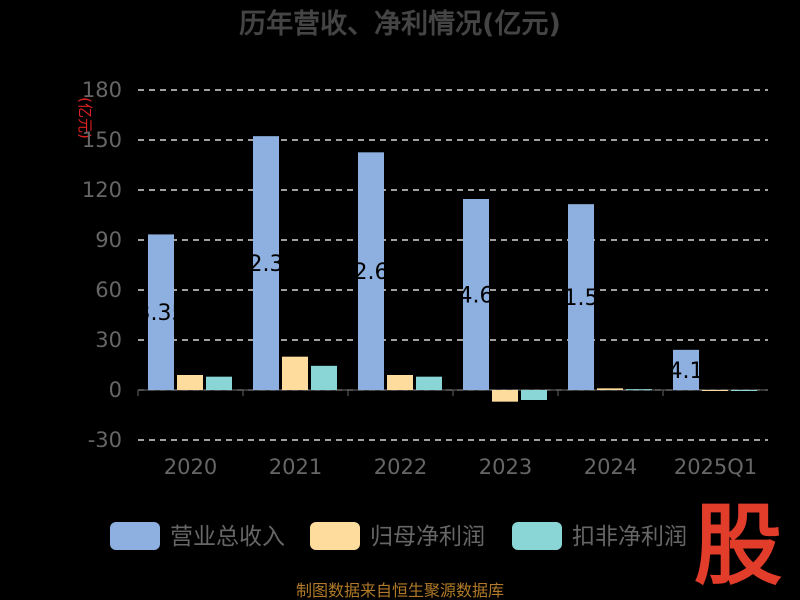  What do you see at coordinates (629, 537) in the screenshot?
I see `legend-label: 扣非净利润` at bounding box center [629, 537].